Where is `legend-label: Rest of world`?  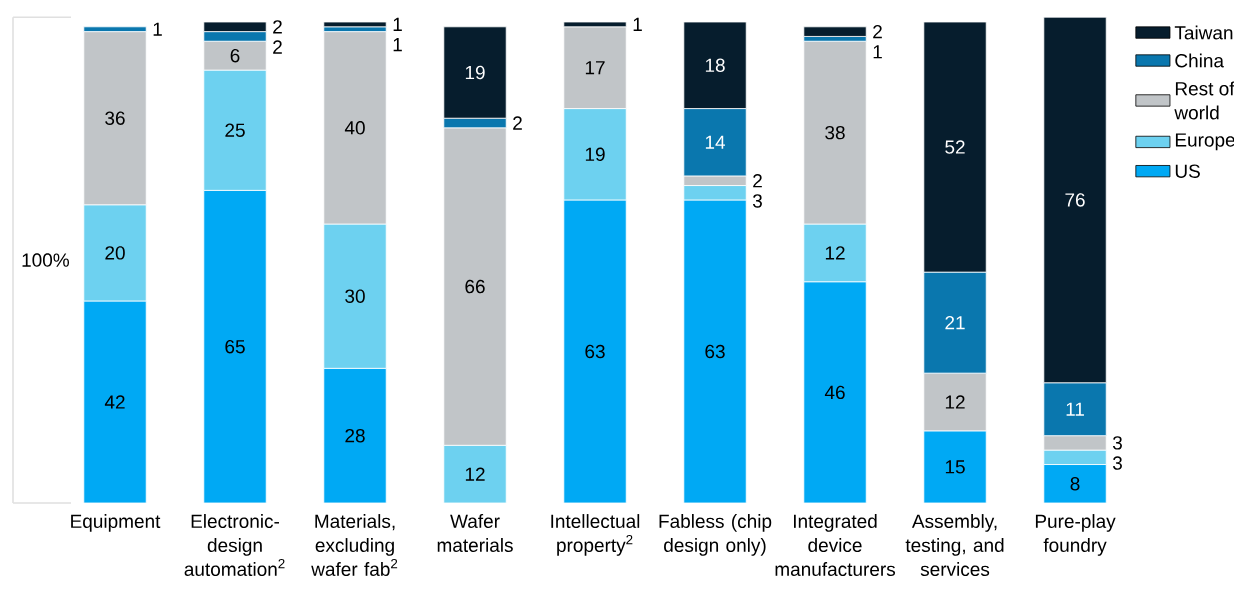
legend-label: Rest of world is located at coordinates (1204, 100).